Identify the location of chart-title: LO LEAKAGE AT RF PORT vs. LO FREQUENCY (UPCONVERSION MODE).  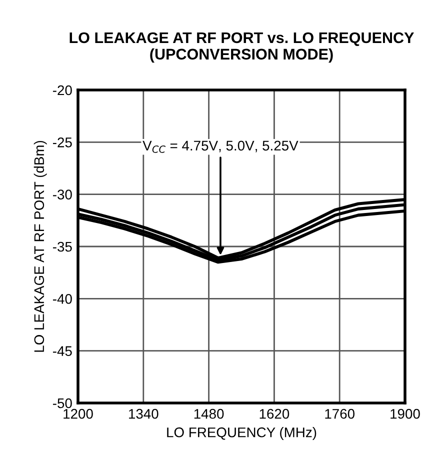
(242, 47).